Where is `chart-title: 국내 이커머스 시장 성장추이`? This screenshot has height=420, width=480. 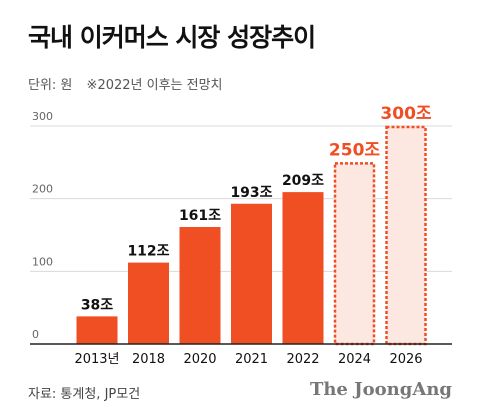 chart-title: 국내 이커머스 시장 성장추이 is located at coordinates (172, 37).